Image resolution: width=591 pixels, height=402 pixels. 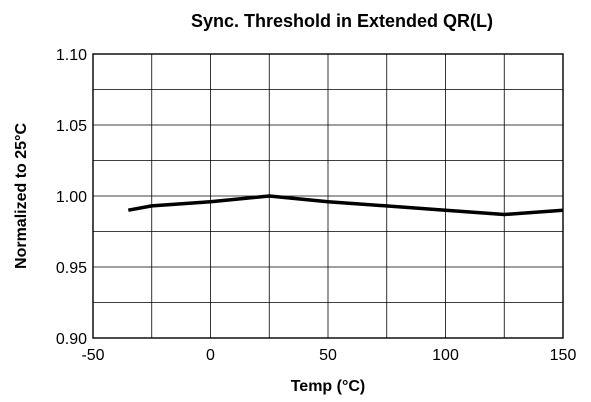 I want to click on x-tick-label: 50, so click(x=328, y=355).